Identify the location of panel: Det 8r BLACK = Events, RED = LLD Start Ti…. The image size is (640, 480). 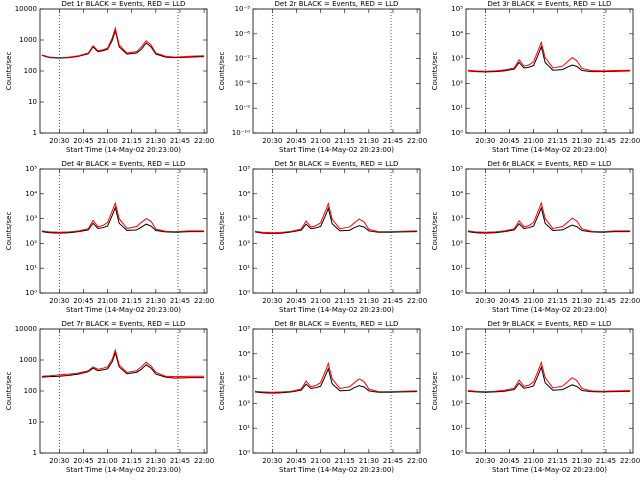
(322, 397).